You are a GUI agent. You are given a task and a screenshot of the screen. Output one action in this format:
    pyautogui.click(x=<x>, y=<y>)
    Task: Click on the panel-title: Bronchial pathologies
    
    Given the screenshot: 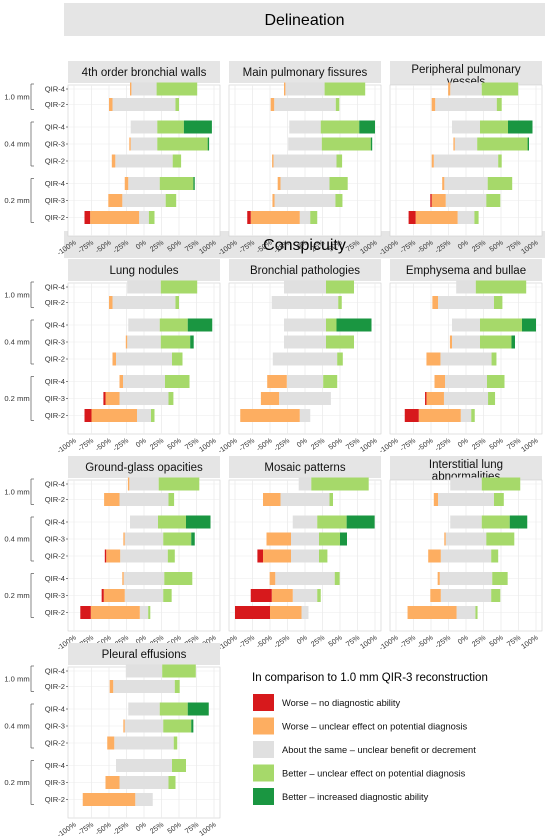 What is the action you would take?
    pyautogui.click(x=305, y=271)
    